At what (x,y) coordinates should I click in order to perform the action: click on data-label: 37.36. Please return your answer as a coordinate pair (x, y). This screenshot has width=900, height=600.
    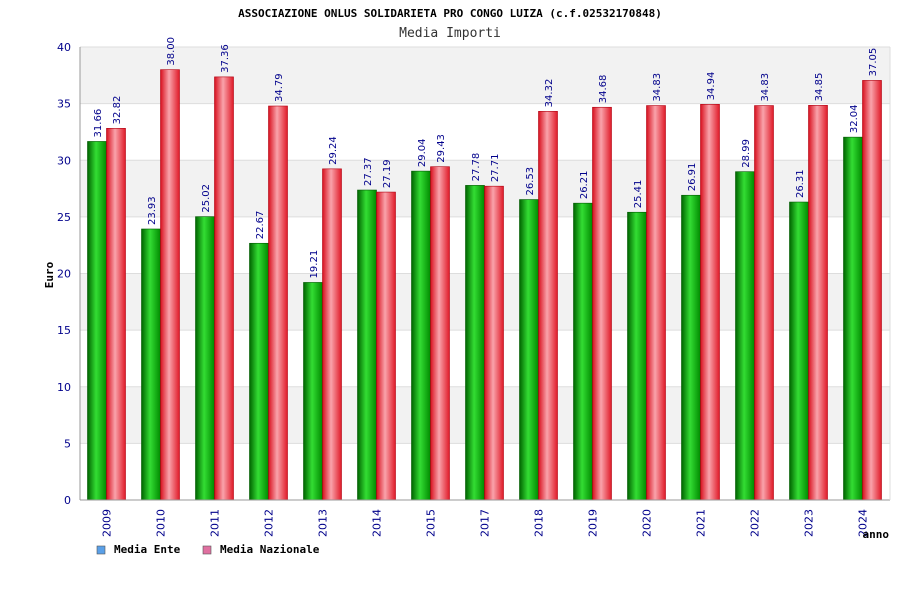
    Looking at the image, I should click on (225, 58).